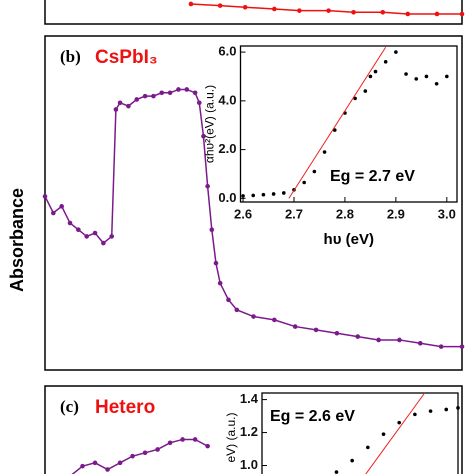 This screenshot has width=474, height=474. What do you see at coordinates (17, 240) in the screenshot?
I see `y-axis-label: Absorbance` at bounding box center [17, 240].